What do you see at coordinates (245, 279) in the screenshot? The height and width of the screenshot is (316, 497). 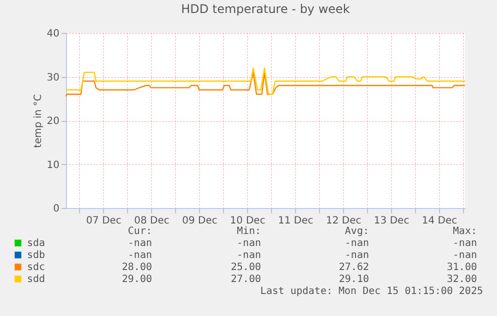 I see `text: 27.00` at bounding box center [245, 279].